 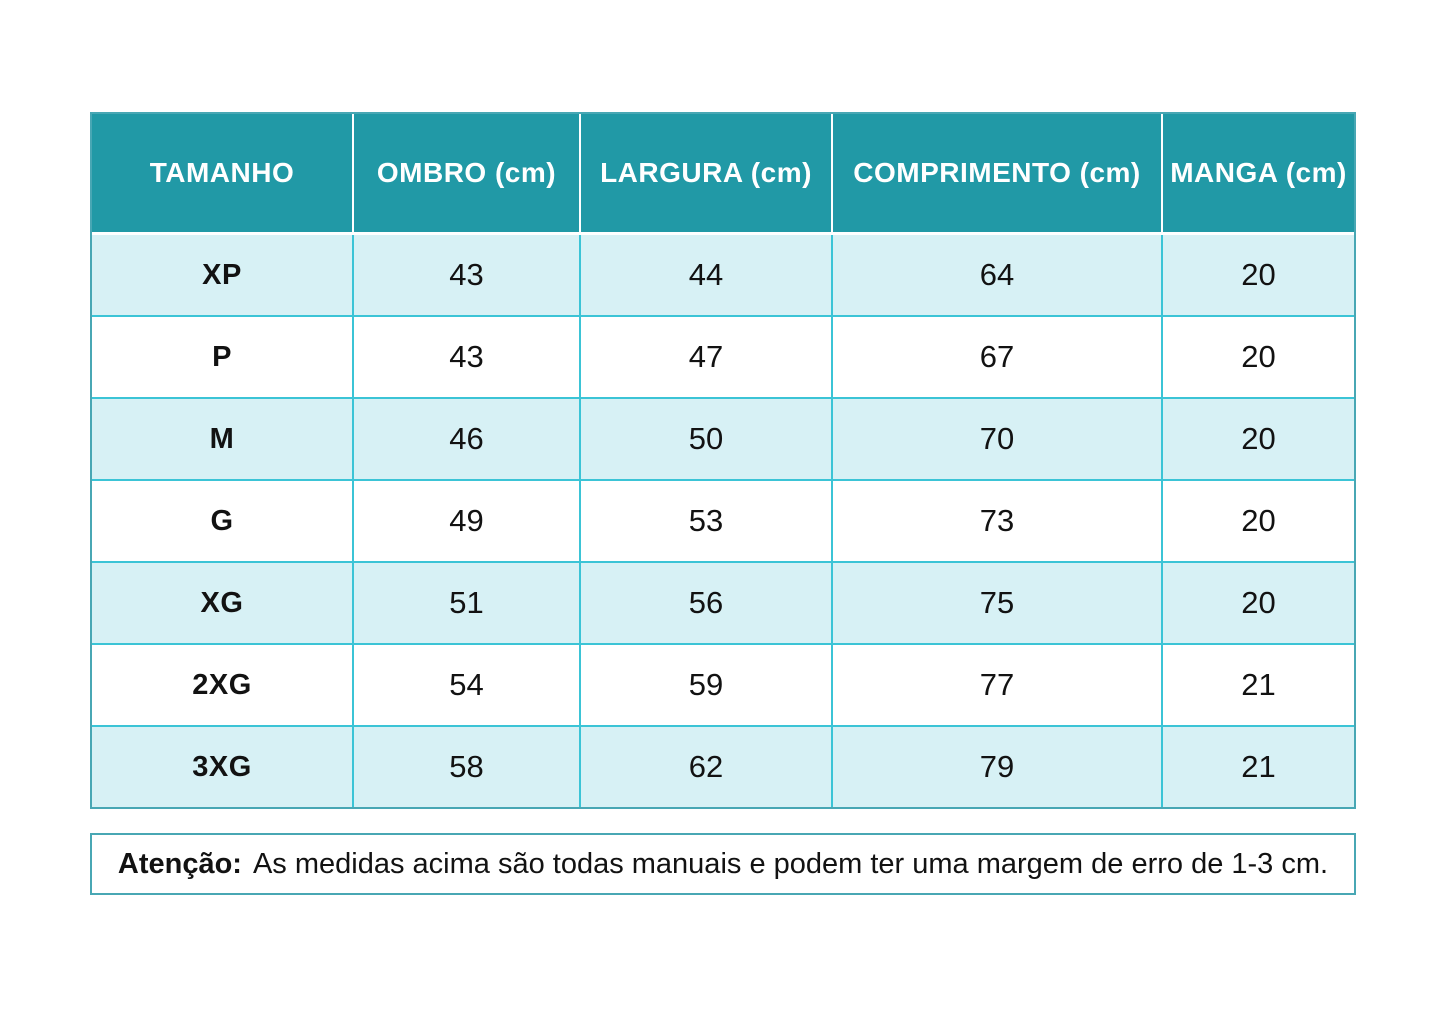 What do you see at coordinates (998, 173) in the screenshot?
I see `header-cell-3: COMPRIMENTO (cm)` at bounding box center [998, 173].